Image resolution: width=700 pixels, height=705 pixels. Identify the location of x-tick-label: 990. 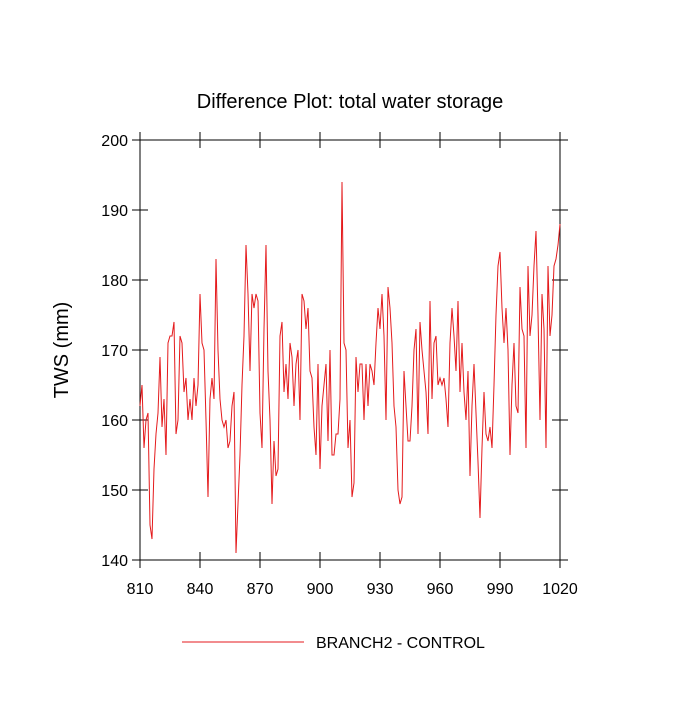
(500, 589).